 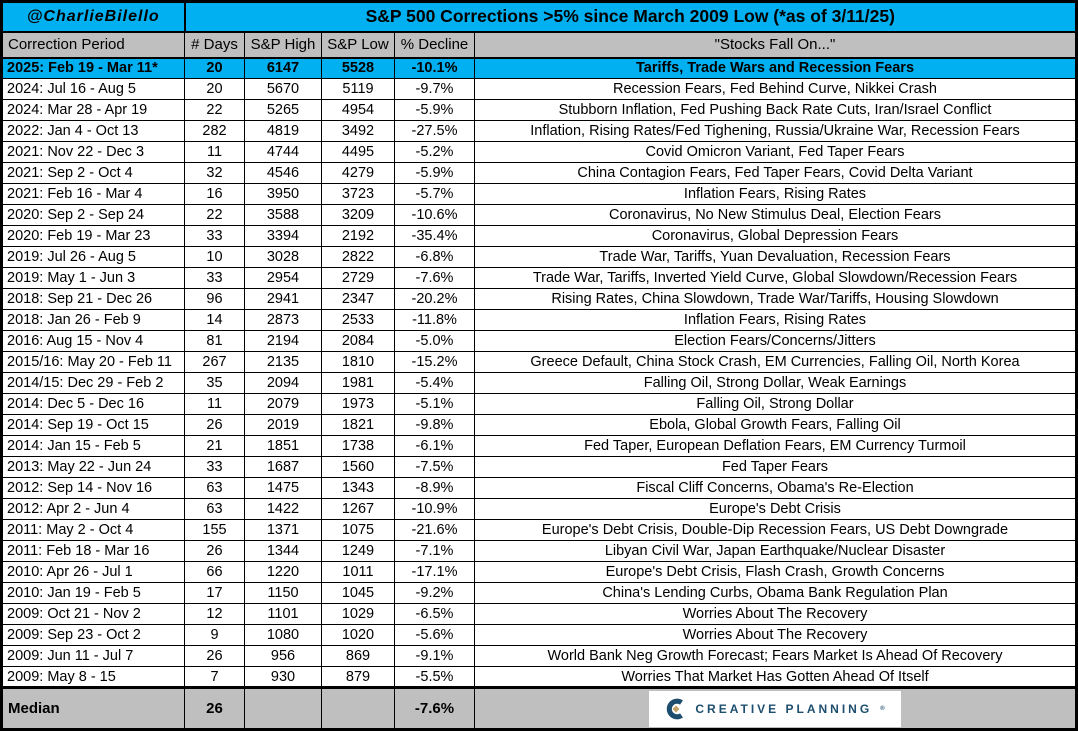 I want to click on period-cell: 2021: Sep 2 - Oct 4, so click(x=93, y=173).